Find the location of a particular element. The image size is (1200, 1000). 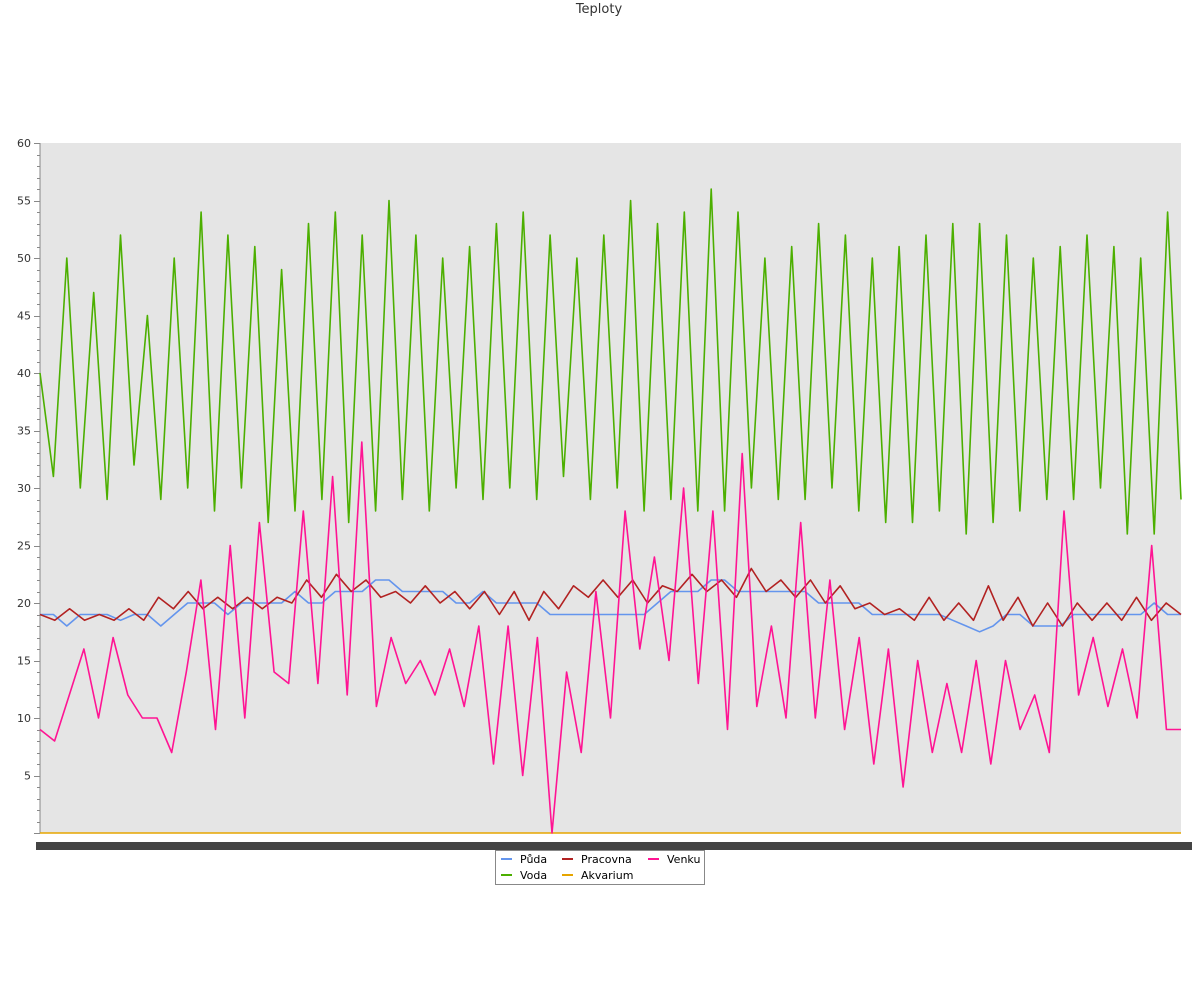

legend-label: Venku is located at coordinates (684, 859).